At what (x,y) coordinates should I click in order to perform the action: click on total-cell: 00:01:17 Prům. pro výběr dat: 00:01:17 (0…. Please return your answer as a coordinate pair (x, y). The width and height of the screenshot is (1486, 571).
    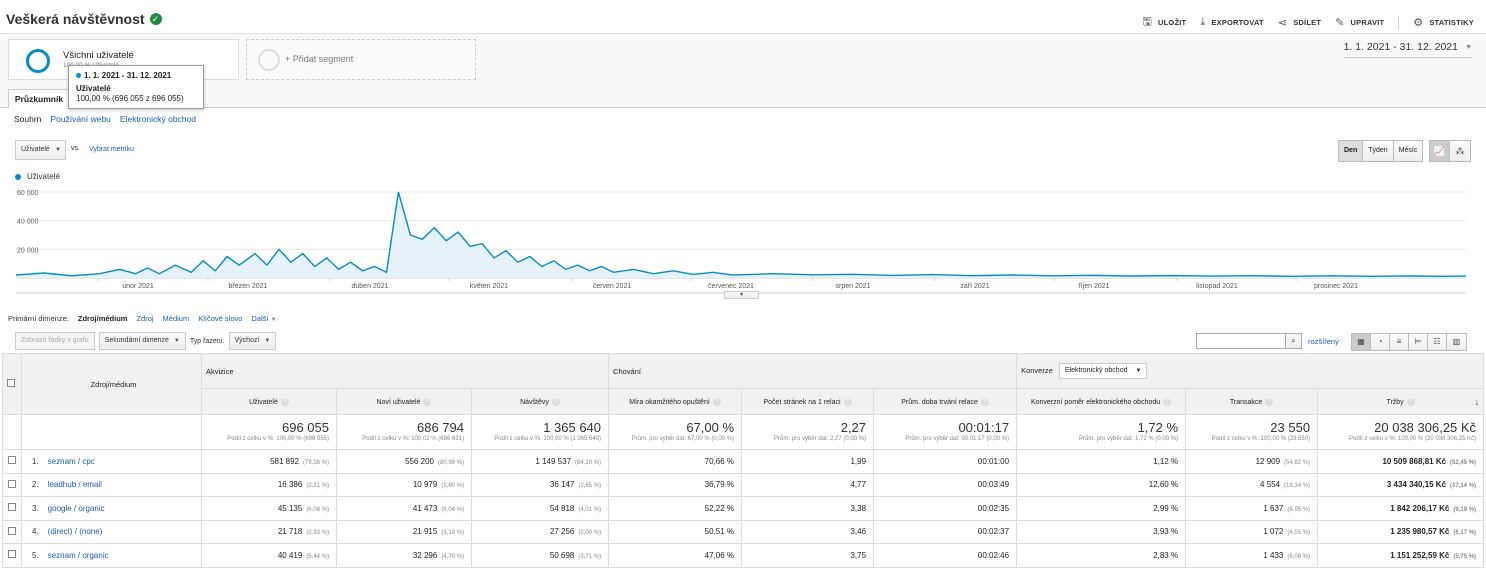
    Looking at the image, I should click on (945, 432).